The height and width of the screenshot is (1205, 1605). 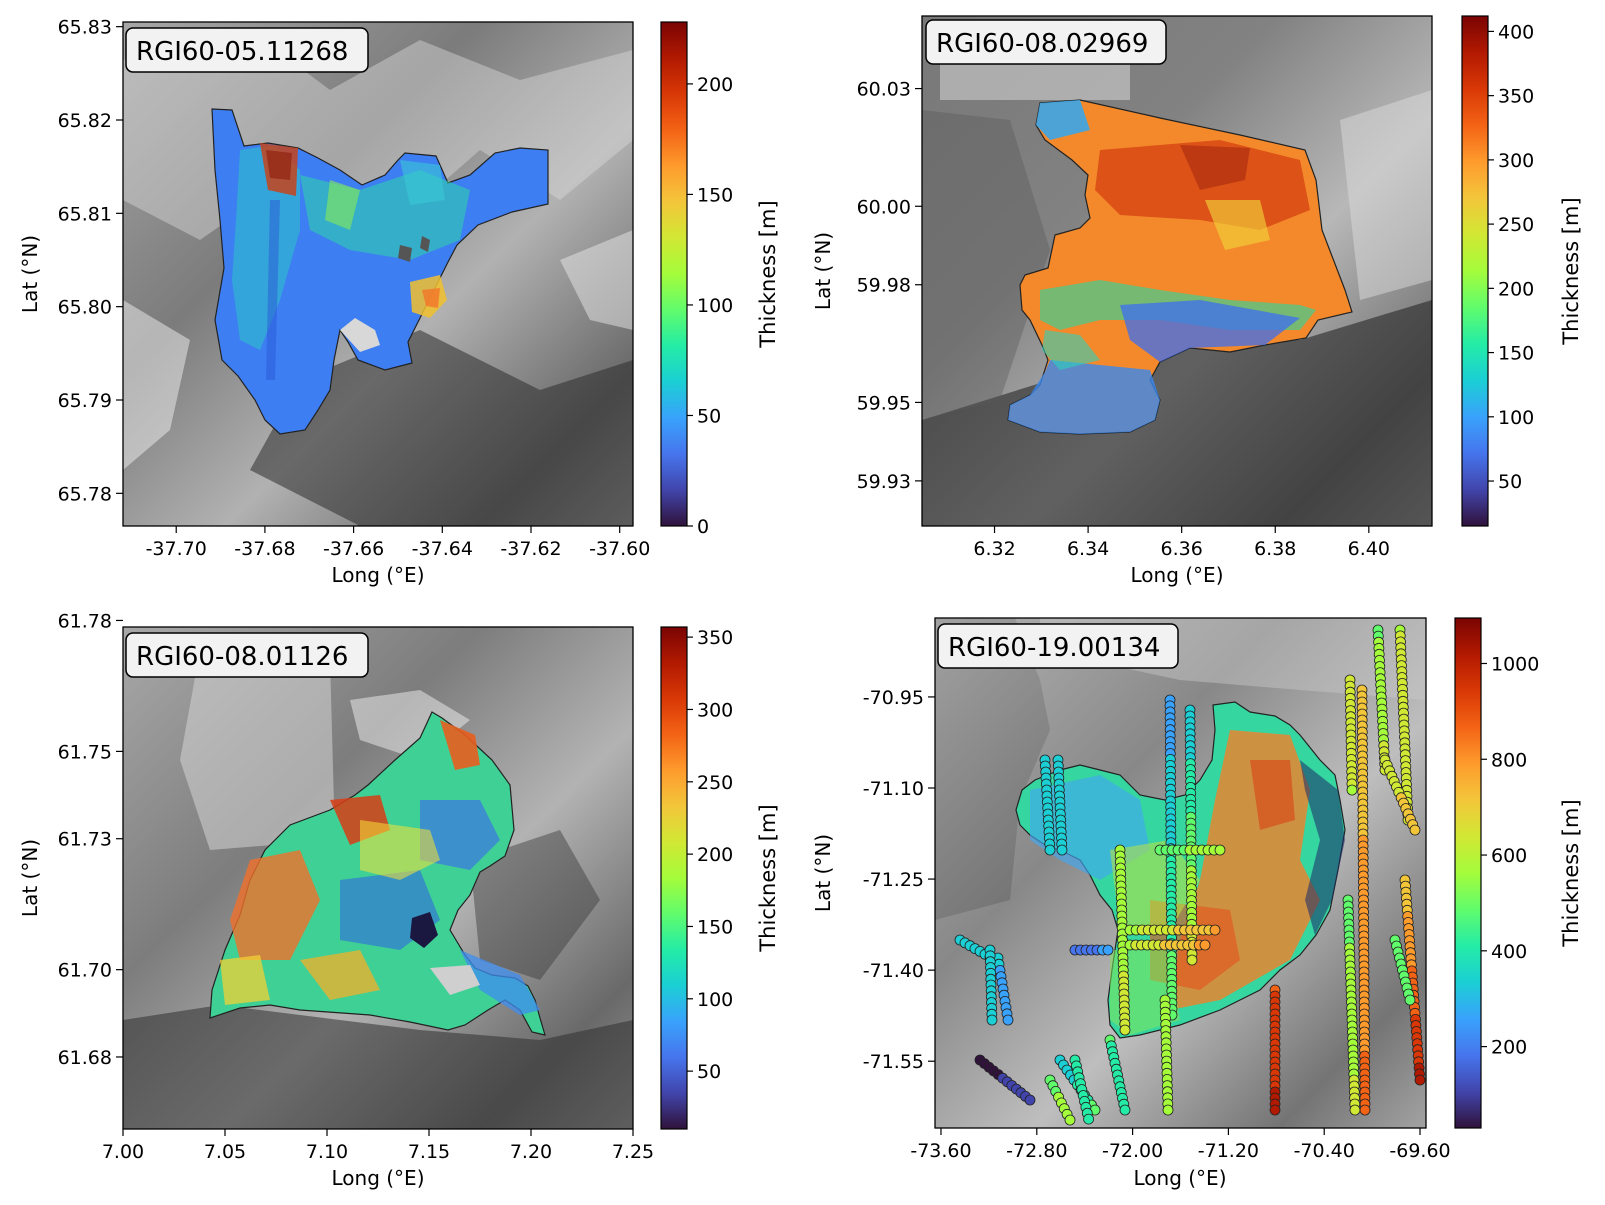 What do you see at coordinates (1190, 875) in the screenshot?
I see `measurement-tracks` at bounding box center [1190, 875].